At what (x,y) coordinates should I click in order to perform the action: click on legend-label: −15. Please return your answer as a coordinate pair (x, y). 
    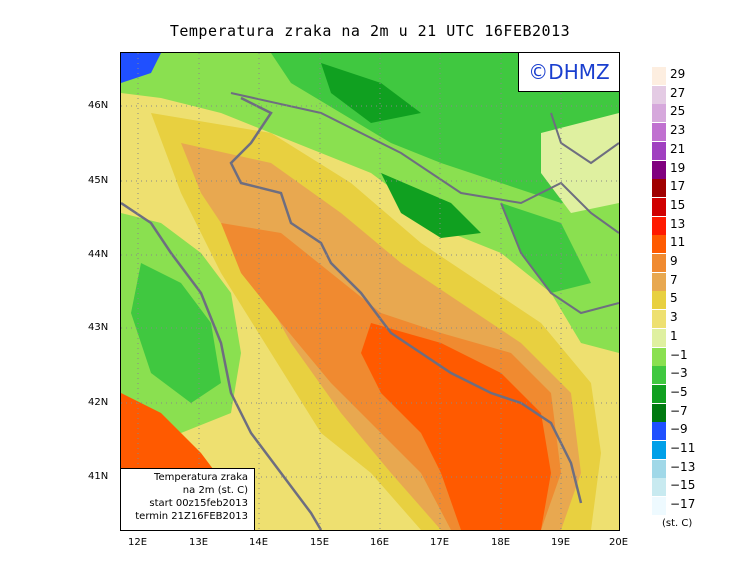
    Looking at the image, I should click on (683, 485).